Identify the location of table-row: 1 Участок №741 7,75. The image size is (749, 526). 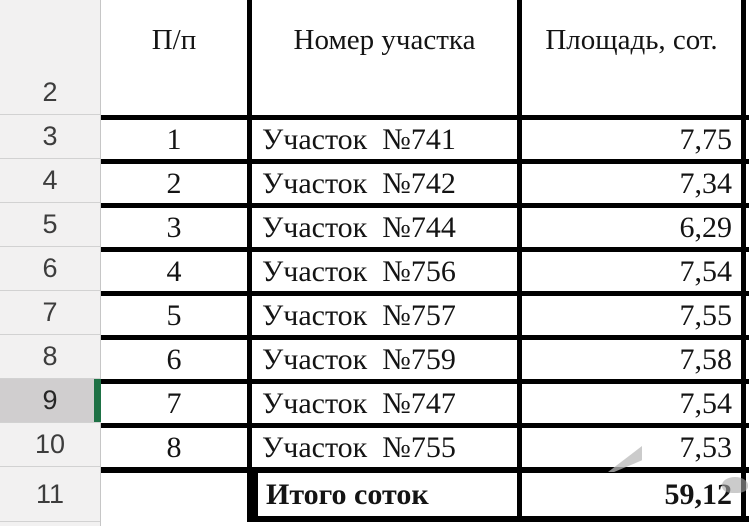
(425, 137).